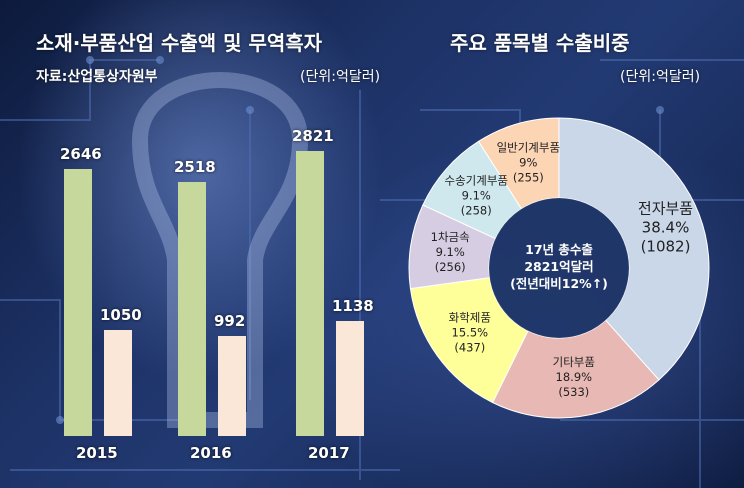  Describe the element at coordinates (665, 228) in the screenshot. I see `slice-label: 전자부품 38.4% (1082)` at that location.